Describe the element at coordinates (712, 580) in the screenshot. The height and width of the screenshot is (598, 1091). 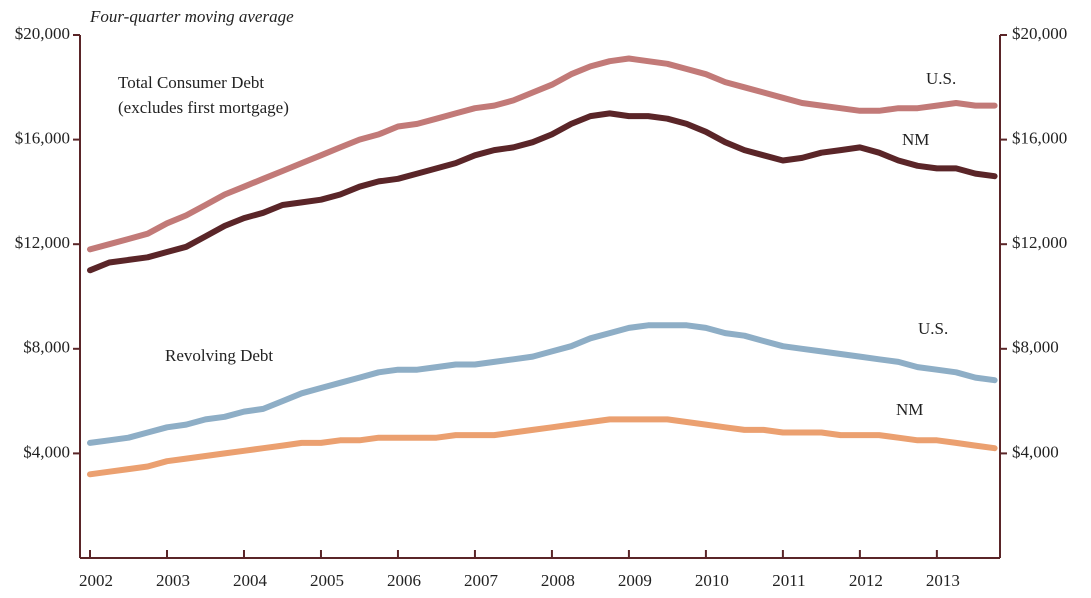
I see `x-tick-label: 2010` at that location.